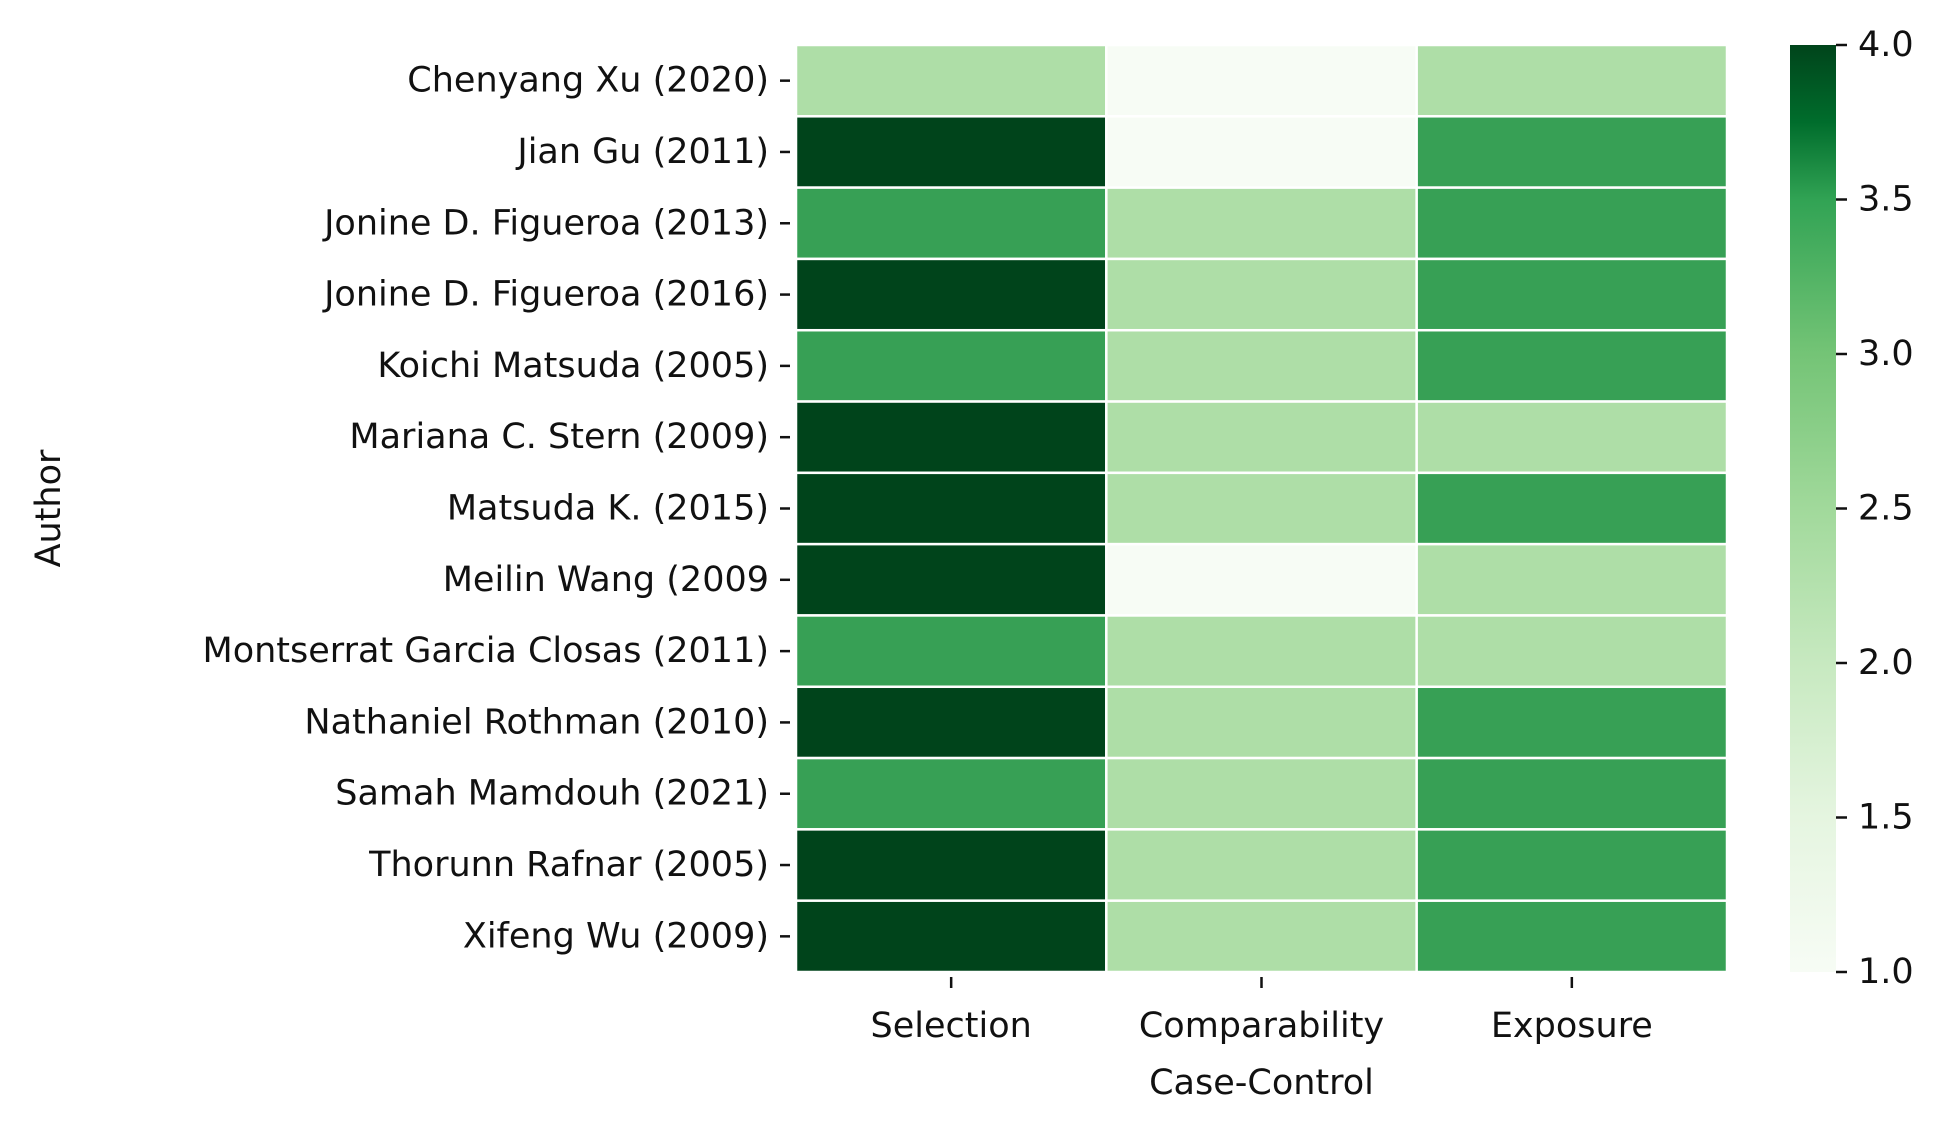  I want to click on x-tick-label: Exposure, so click(1572, 1026).